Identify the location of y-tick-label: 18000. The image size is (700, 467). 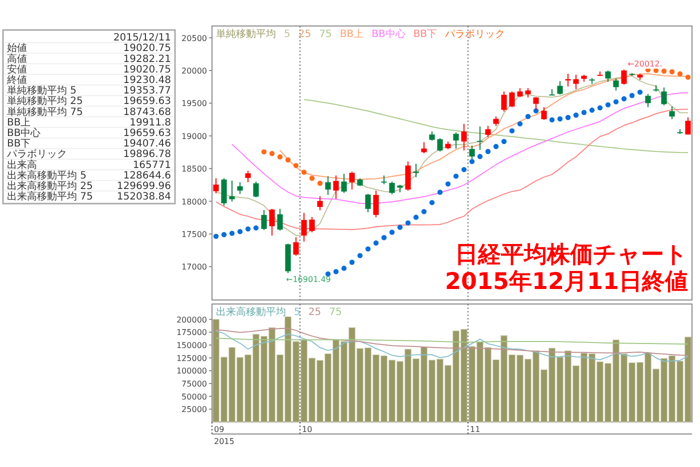
(194, 201).